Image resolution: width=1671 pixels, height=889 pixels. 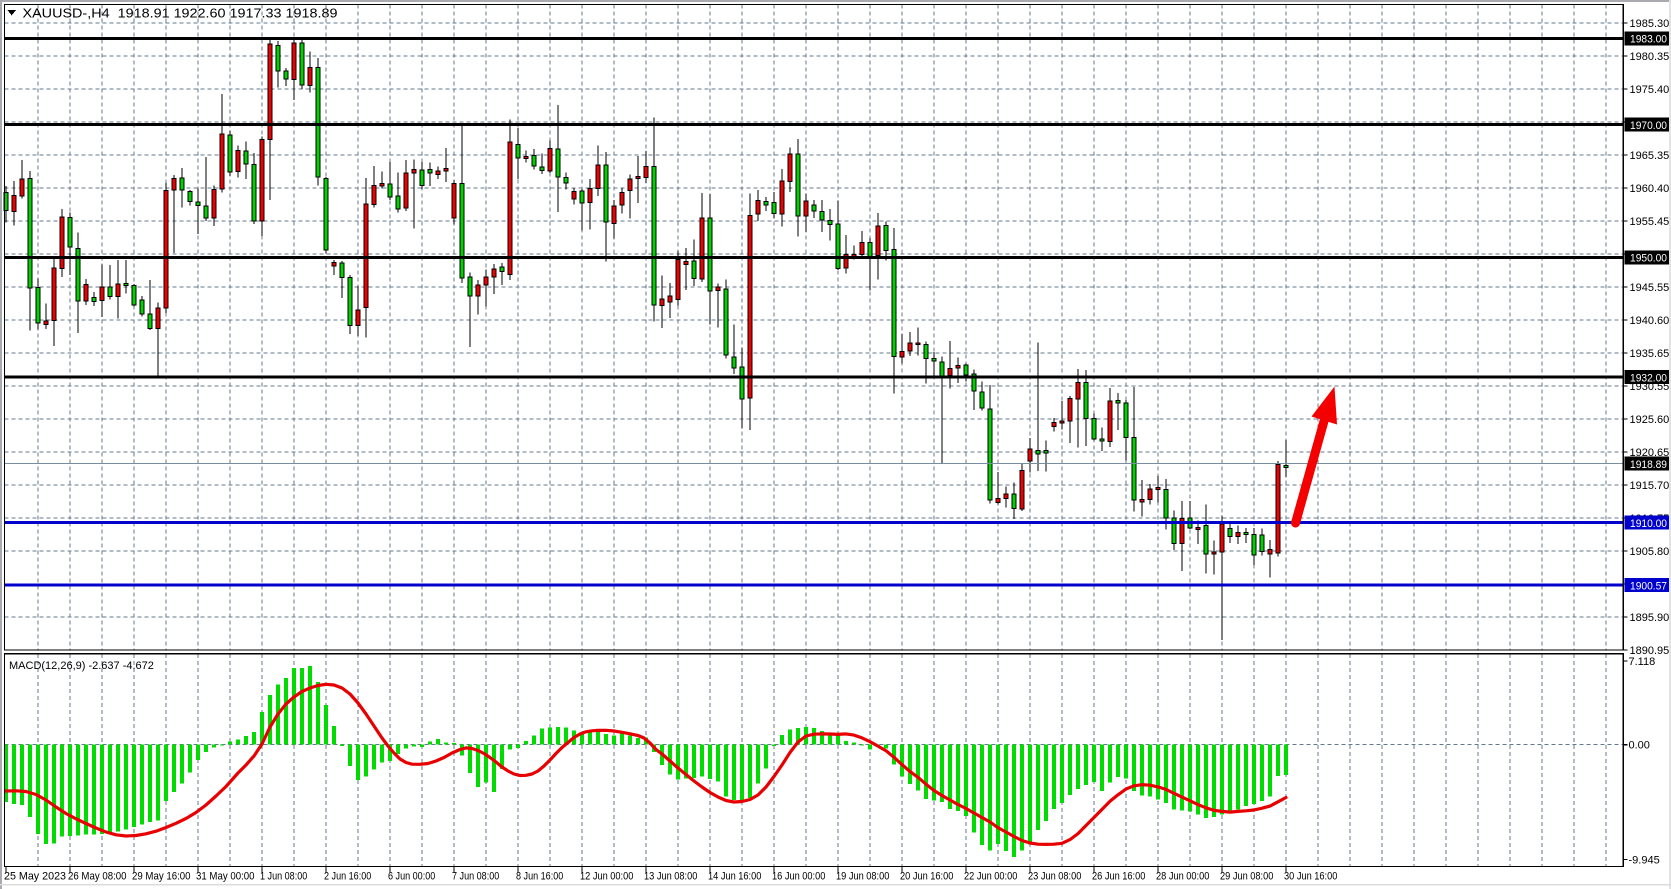 I want to click on svg-text: 22 Jun 00:00, so click(x=990, y=877).